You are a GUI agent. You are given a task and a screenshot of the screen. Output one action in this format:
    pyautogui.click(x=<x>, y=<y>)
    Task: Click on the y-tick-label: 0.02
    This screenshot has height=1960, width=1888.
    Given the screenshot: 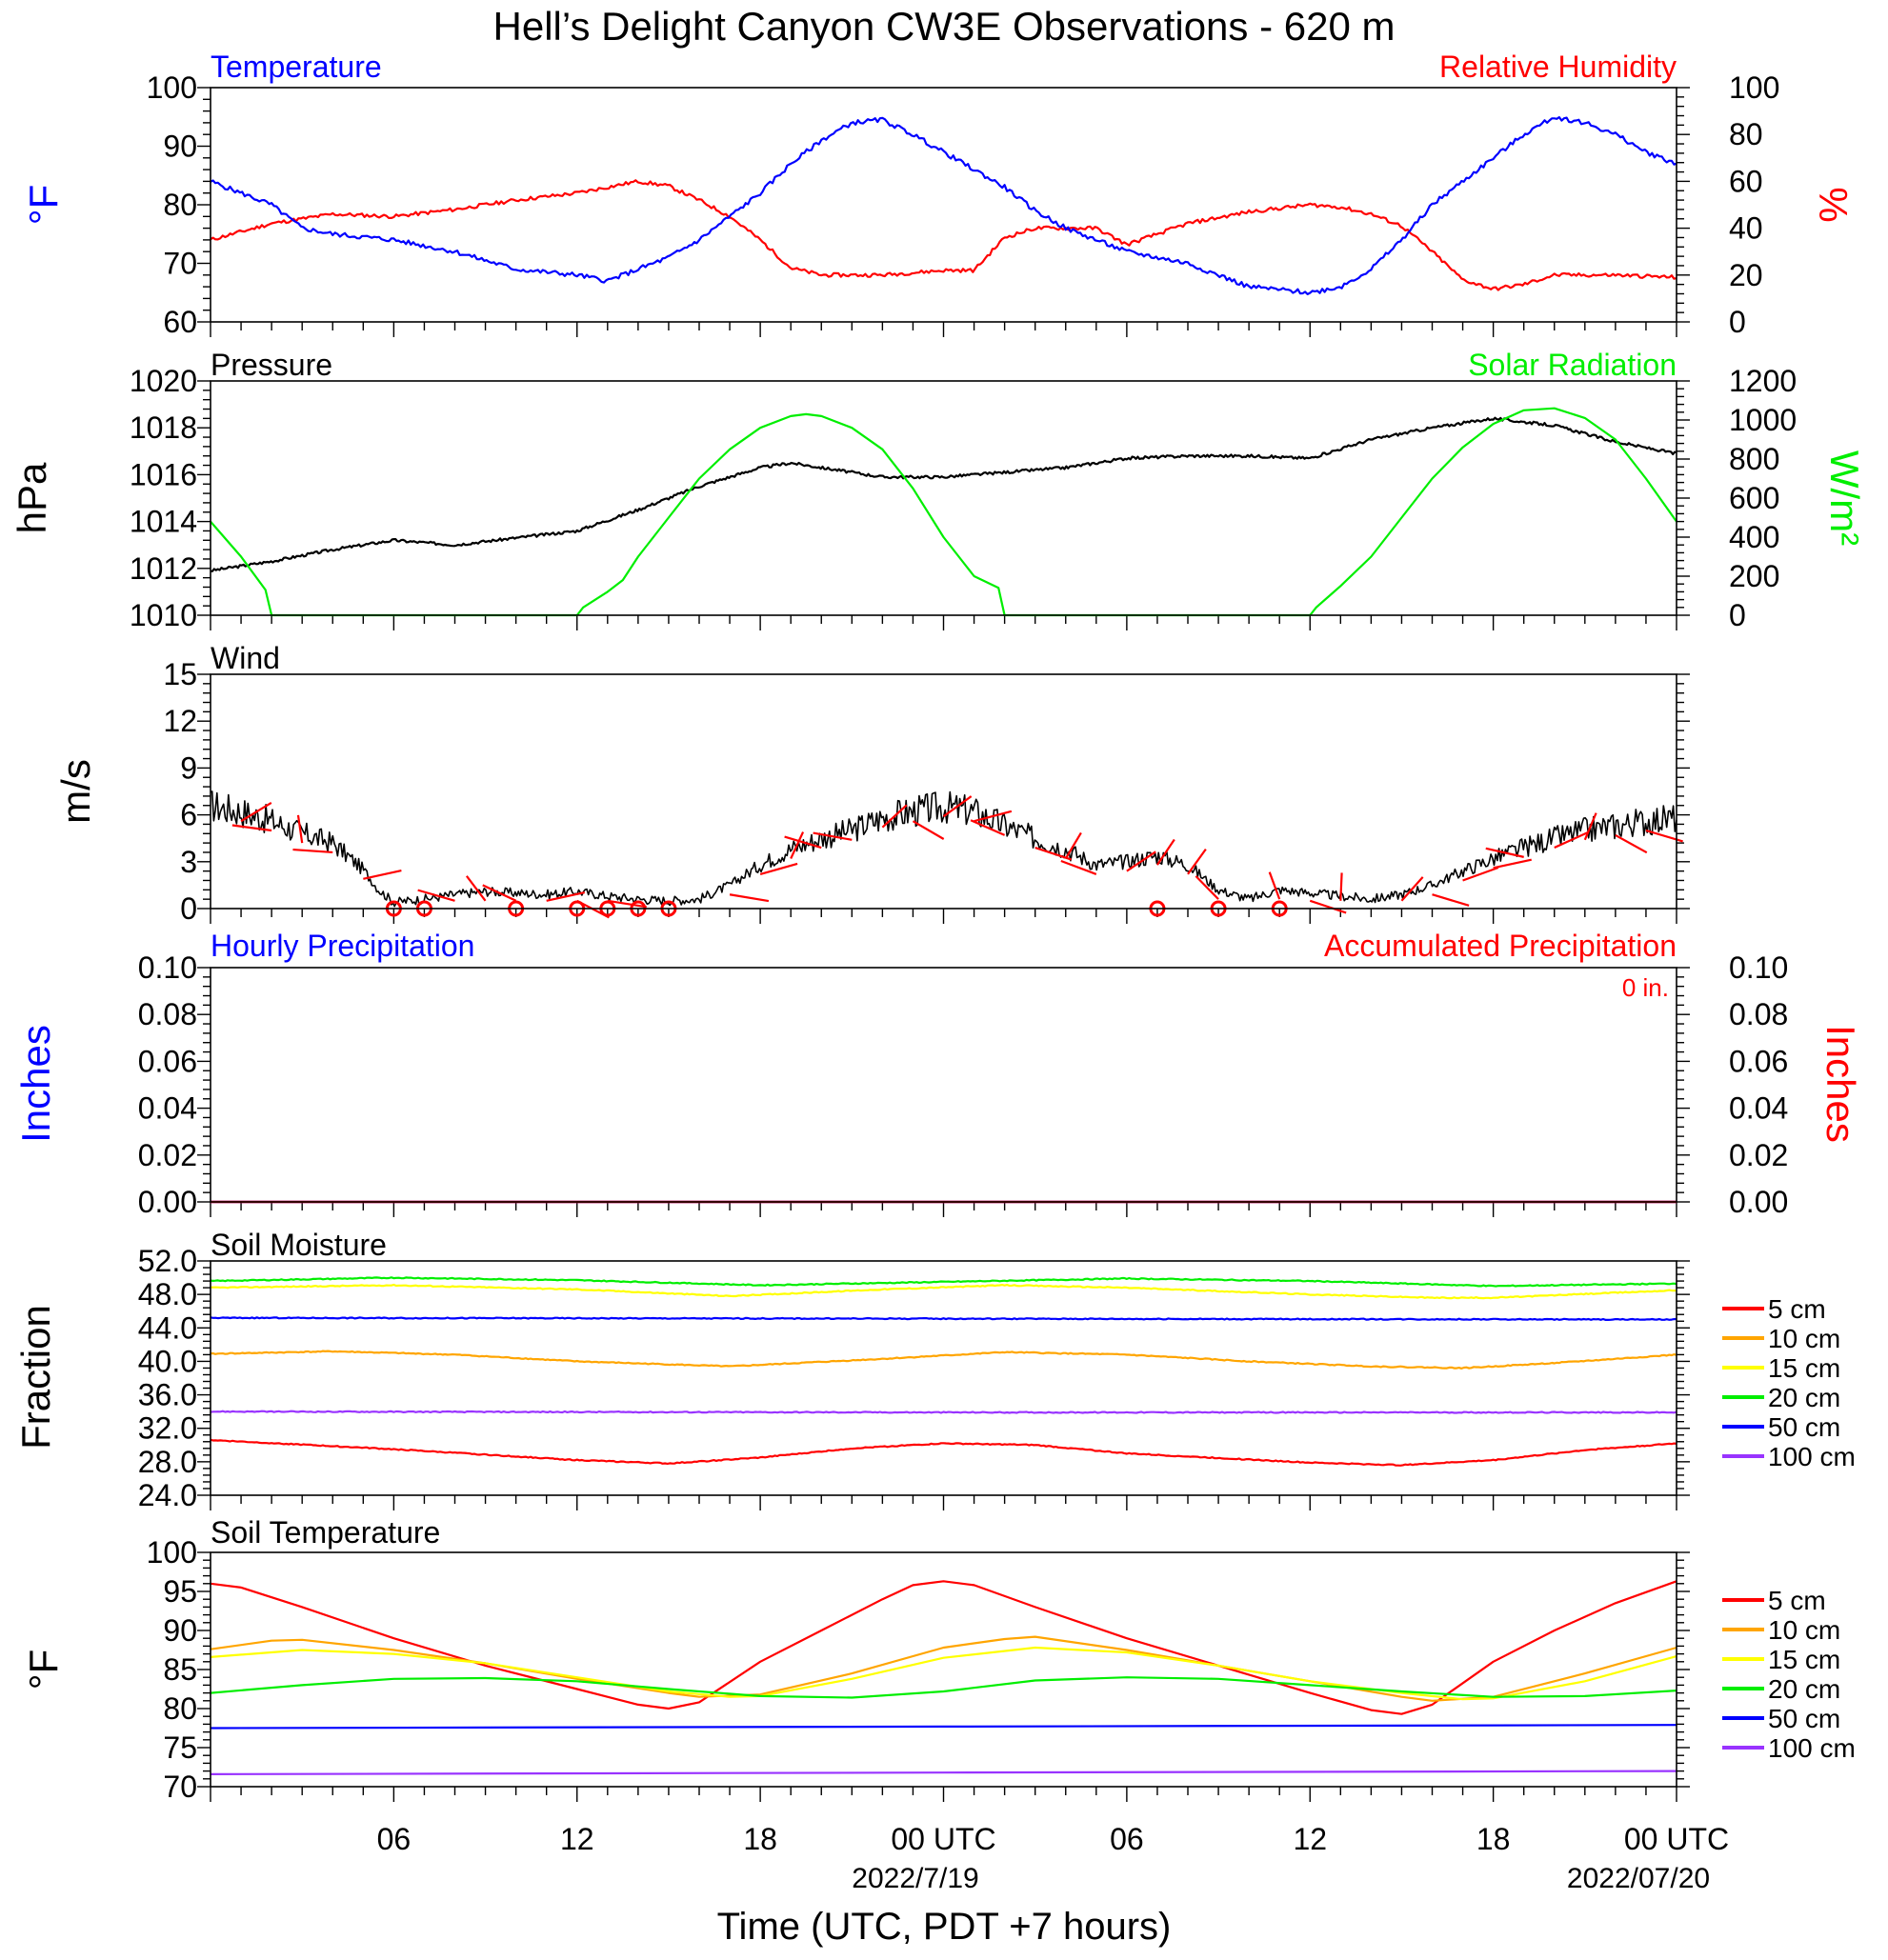 What is the action you would take?
    pyautogui.click(x=167, y=1155)
    